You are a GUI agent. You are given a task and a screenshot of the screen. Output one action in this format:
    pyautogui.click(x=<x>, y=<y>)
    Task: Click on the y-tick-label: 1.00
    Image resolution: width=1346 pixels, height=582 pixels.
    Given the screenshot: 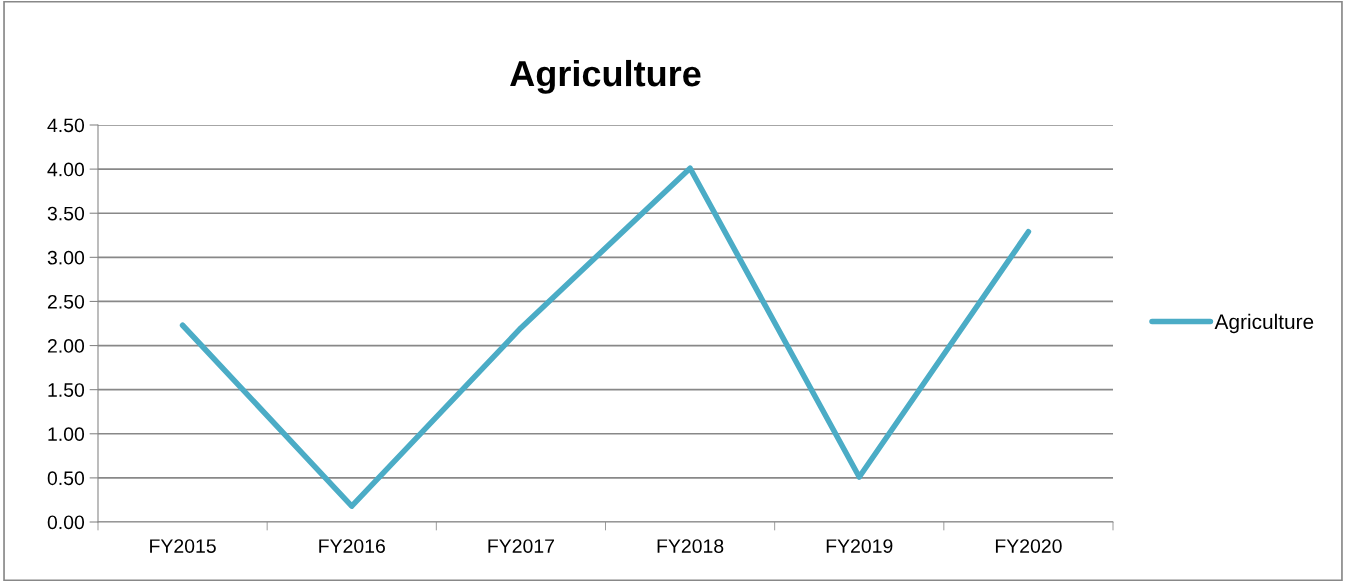 What is the action you would take?
    pyautogui.click(x=66, y=434)
    